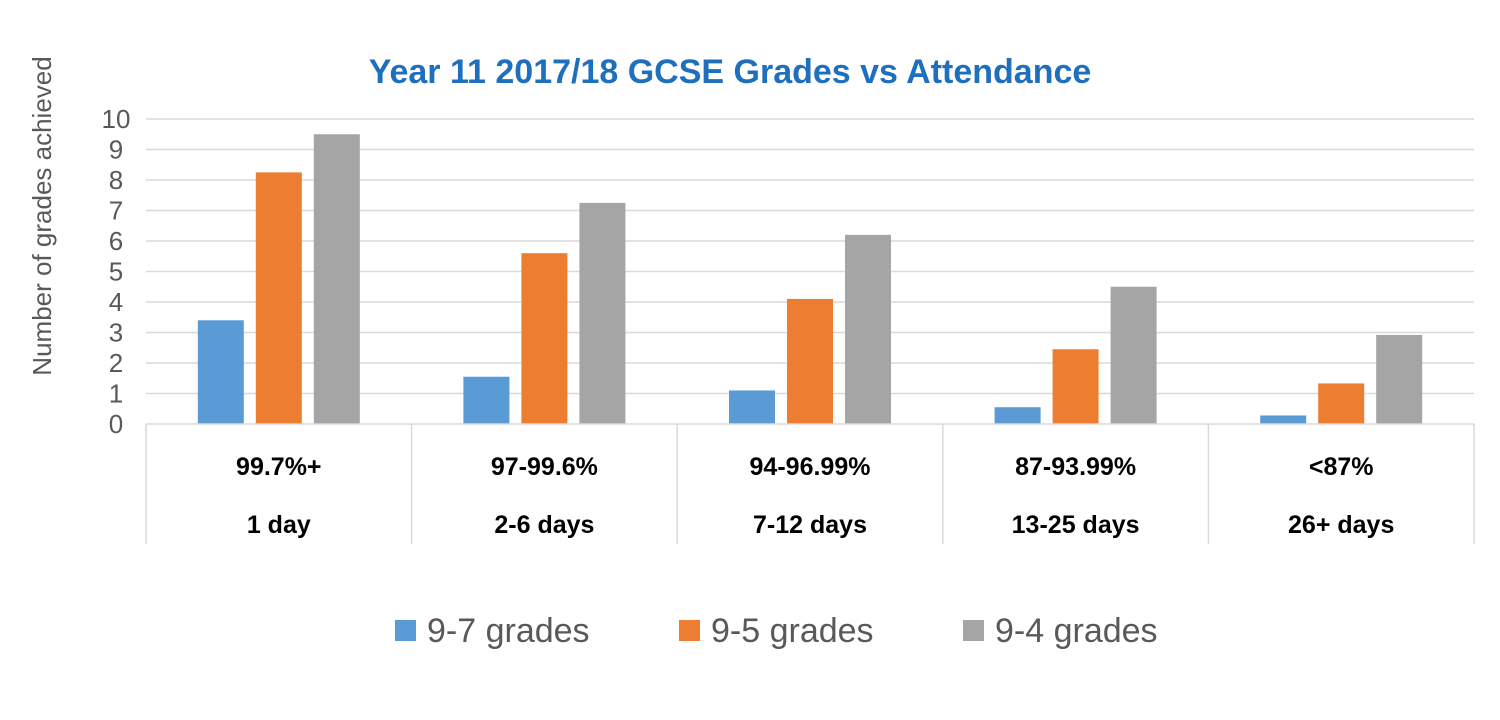 This screenshot has height=720, width=1500. I want to click on y-tick-label: 0, so click(116, 424).